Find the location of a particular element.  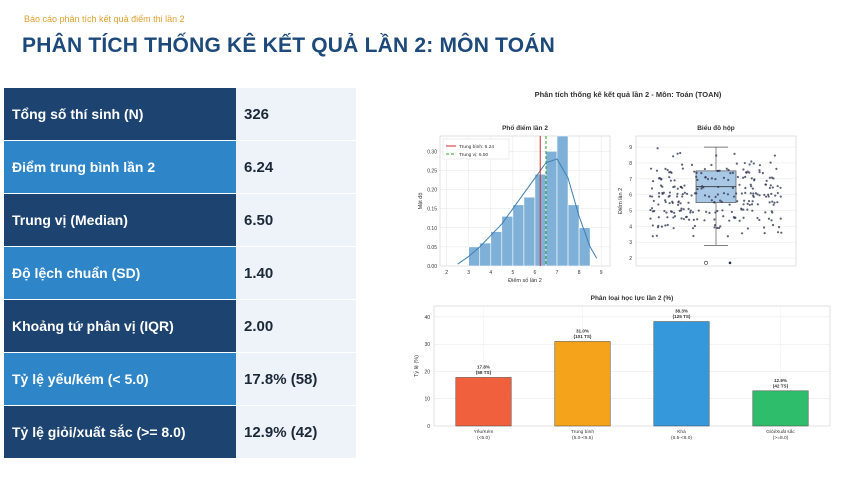

stat-label: Điểm trung bình lần 2 is located at coordinates (120, 167).